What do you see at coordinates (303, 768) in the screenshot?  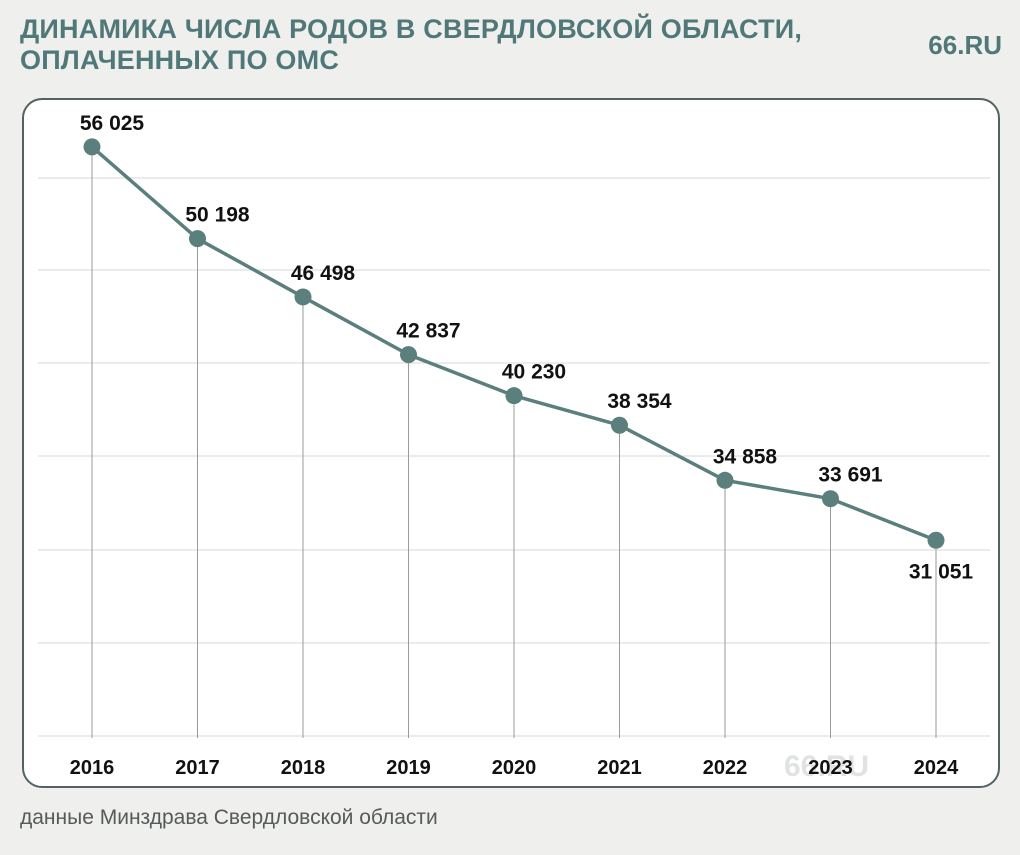 I see `x-tick-2018: 2018` at bounding box center [303, 768].